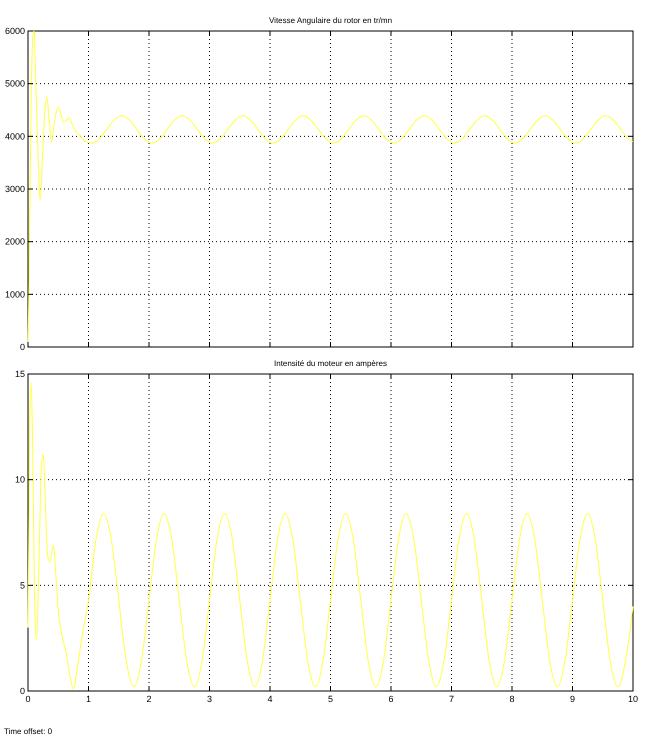  What do you see at coordinates (89, 699) in the screenshot?
I see `x-tick-label: 1` at bounding box center [89, 699].